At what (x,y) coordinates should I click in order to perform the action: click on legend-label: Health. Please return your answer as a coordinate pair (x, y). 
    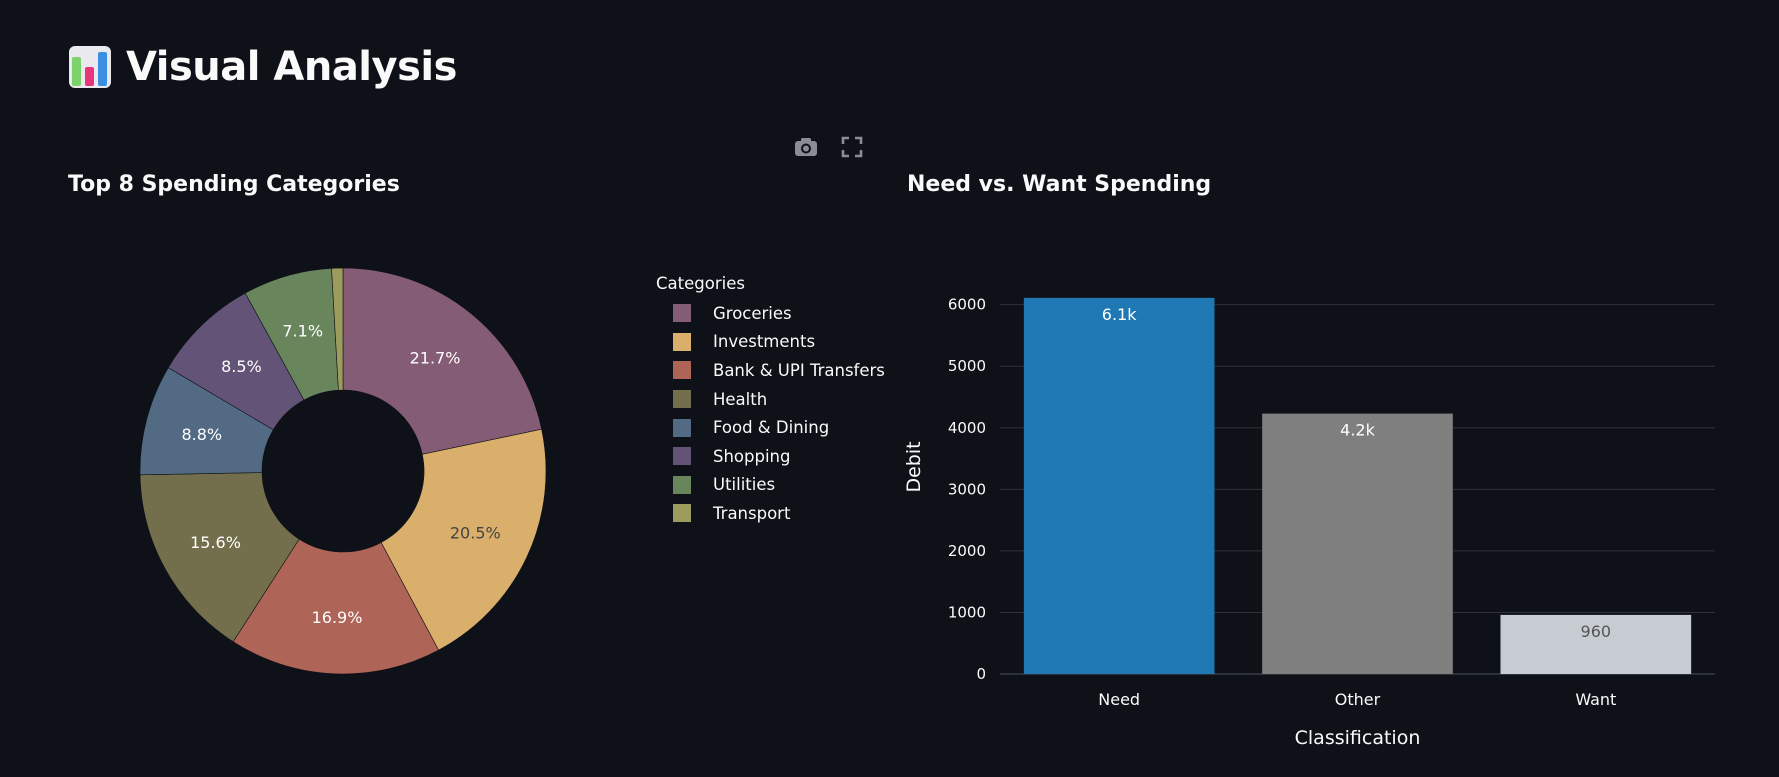
    Looking at the image, I should click on (740, 399).